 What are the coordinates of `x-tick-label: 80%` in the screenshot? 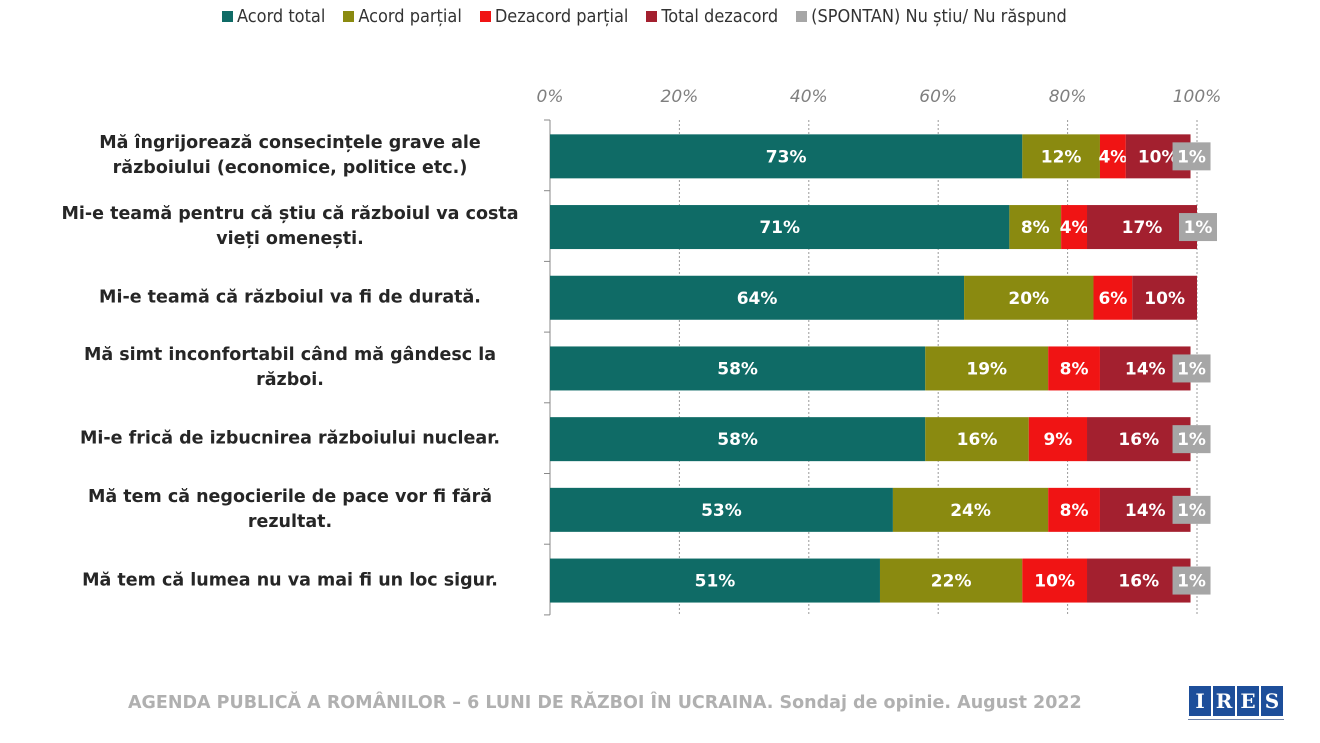 It's located at (1068, 97).